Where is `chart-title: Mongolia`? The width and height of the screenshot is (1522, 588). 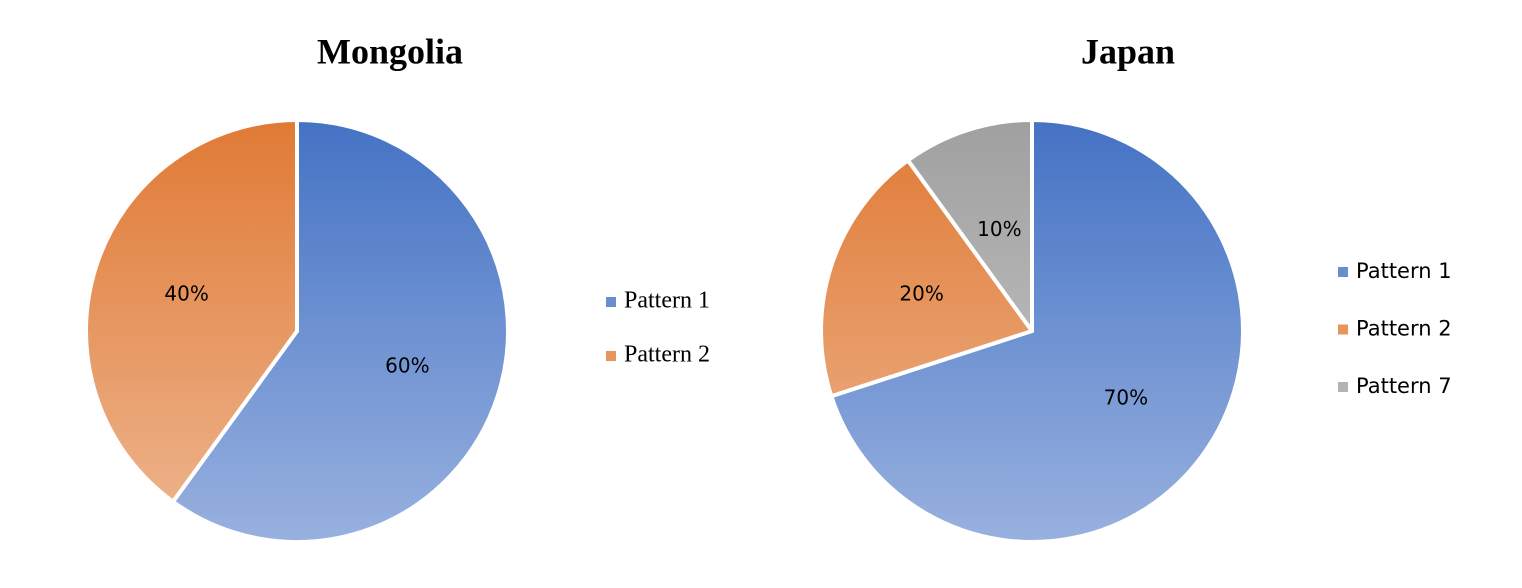 chart-title: Mongolia is located at coordinates (390, 51).